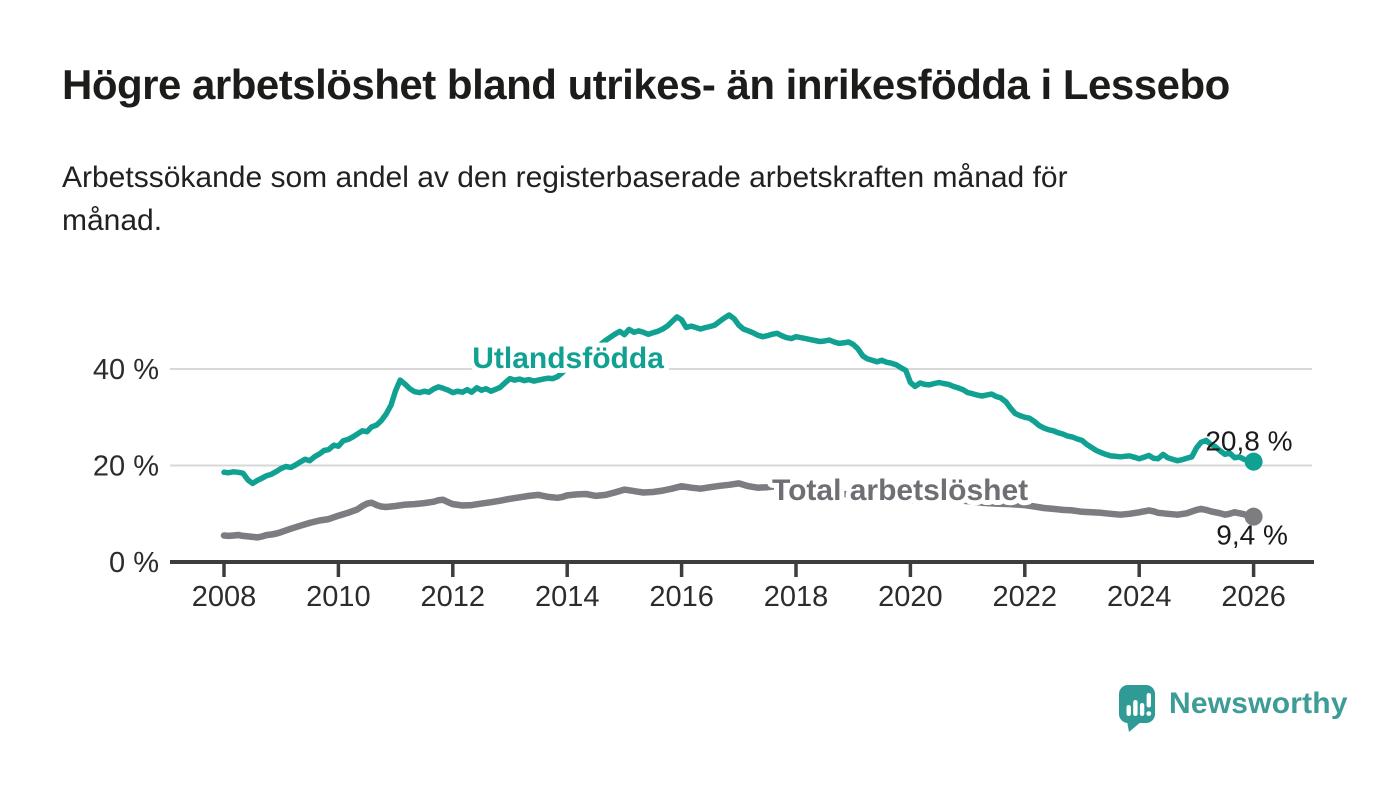  I want to click on series-label-utlandsf-dda: Utlandsfödda, so click(568, 358).